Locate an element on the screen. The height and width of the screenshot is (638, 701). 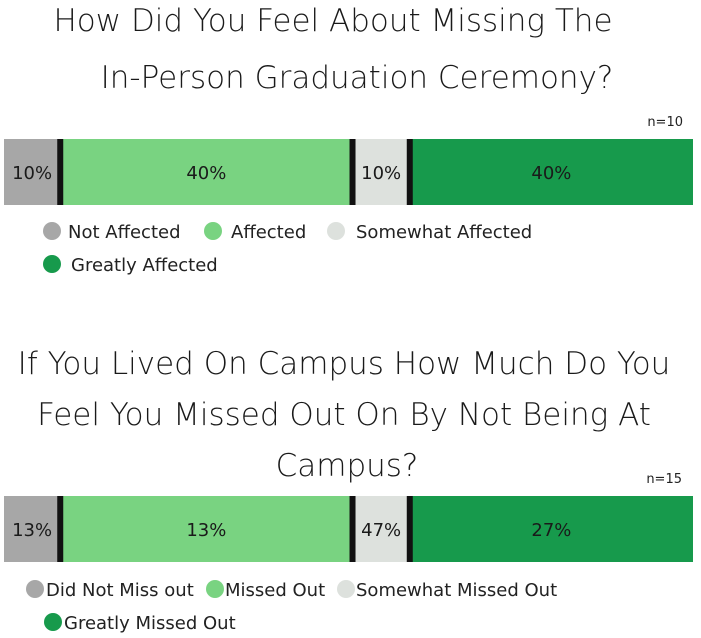
chart-2-legend-somewhat-missed-out: Somewhat Missed Out is located at coordinates (456, 590).